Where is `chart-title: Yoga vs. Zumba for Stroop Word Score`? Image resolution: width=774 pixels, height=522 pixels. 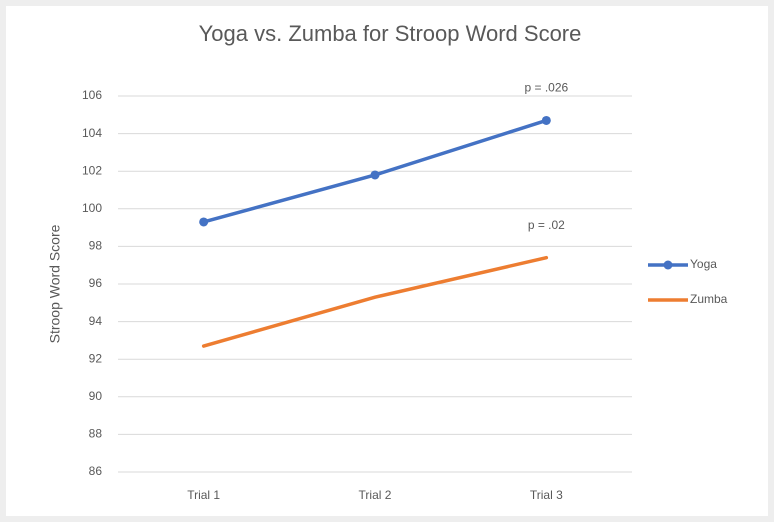 chart-title: Yoga vs. Zumba for Stroop Word Score is located at coordinates (390, 33).